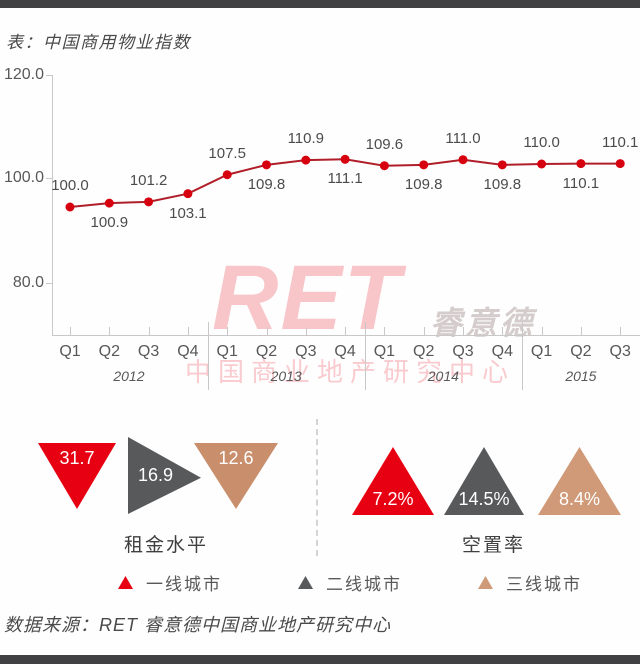  I want to click on vacancy-tier3-value: 8.4%, so click(579, 499).